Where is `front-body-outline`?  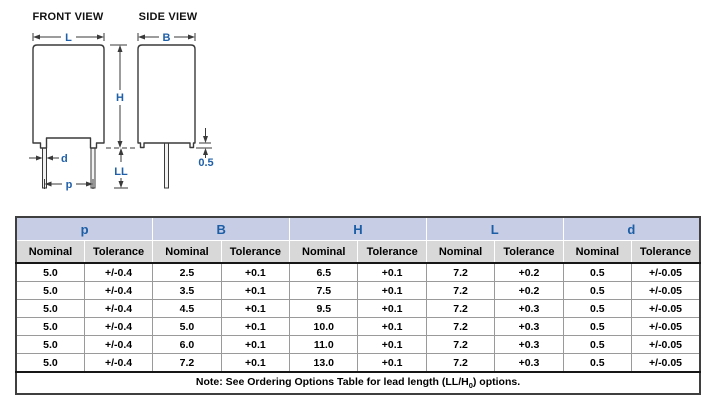 front-body-outline is located at coordinates (68, 96).